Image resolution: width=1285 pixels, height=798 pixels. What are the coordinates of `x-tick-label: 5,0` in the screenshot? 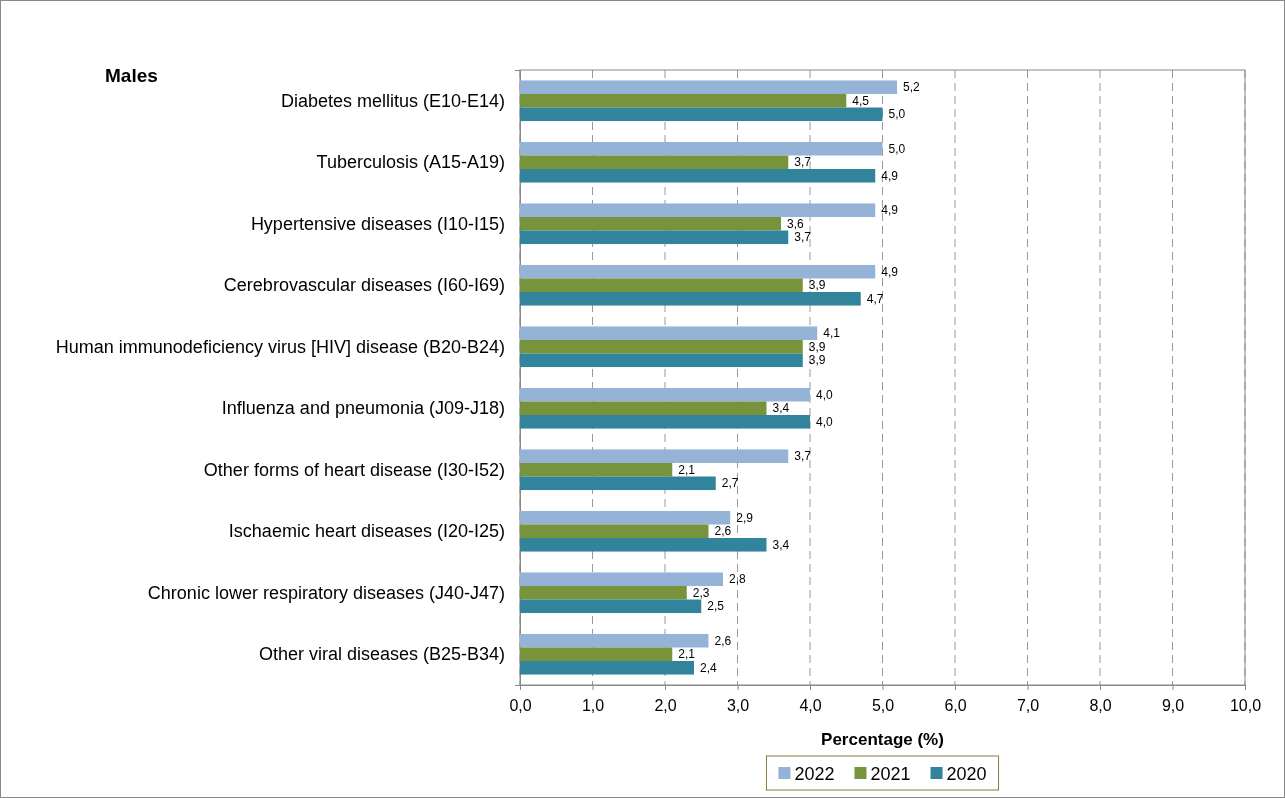 It's located at (883, 705).